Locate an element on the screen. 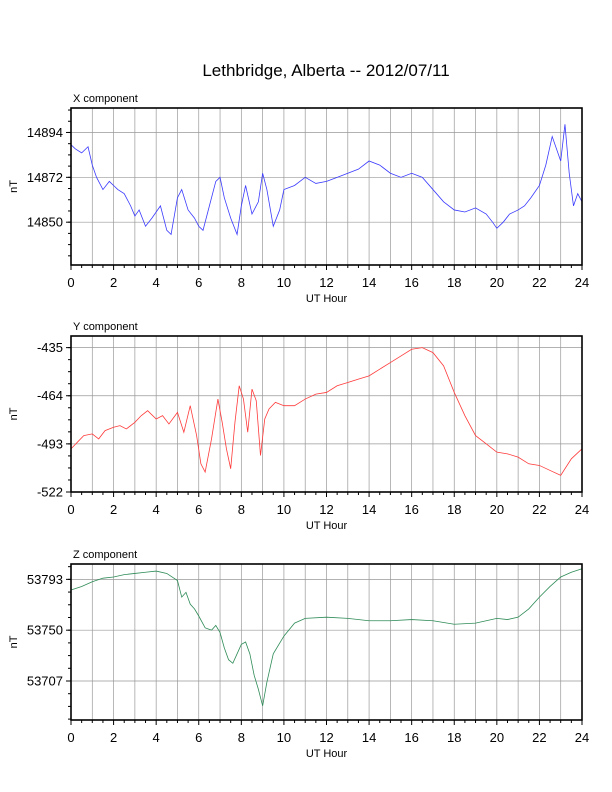  y-tick-label: -464 is located at coordinates (50, 395).